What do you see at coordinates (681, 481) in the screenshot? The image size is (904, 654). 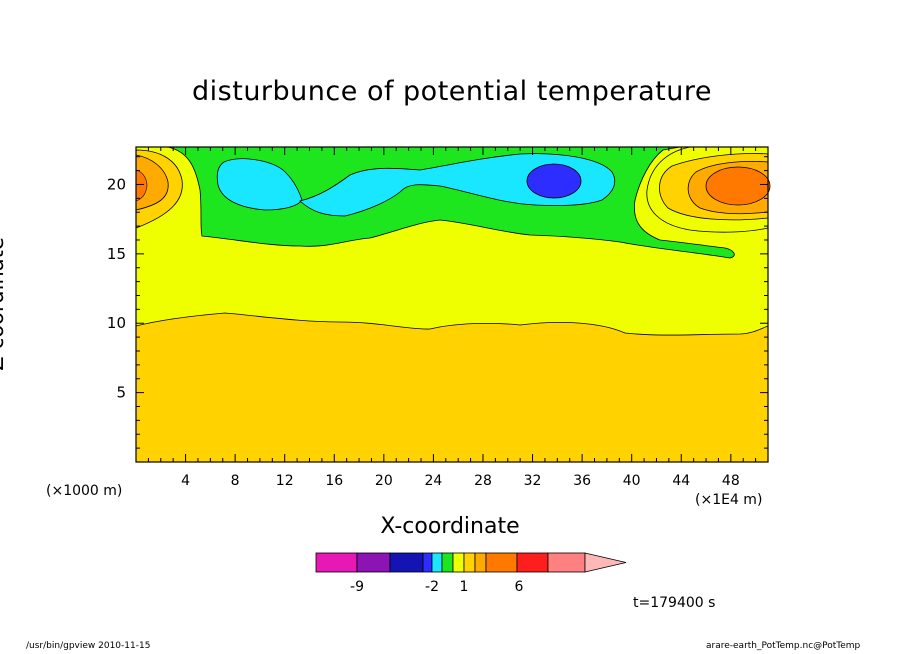 I see `x-tick-label: 44` at bounding box center [681, 481].